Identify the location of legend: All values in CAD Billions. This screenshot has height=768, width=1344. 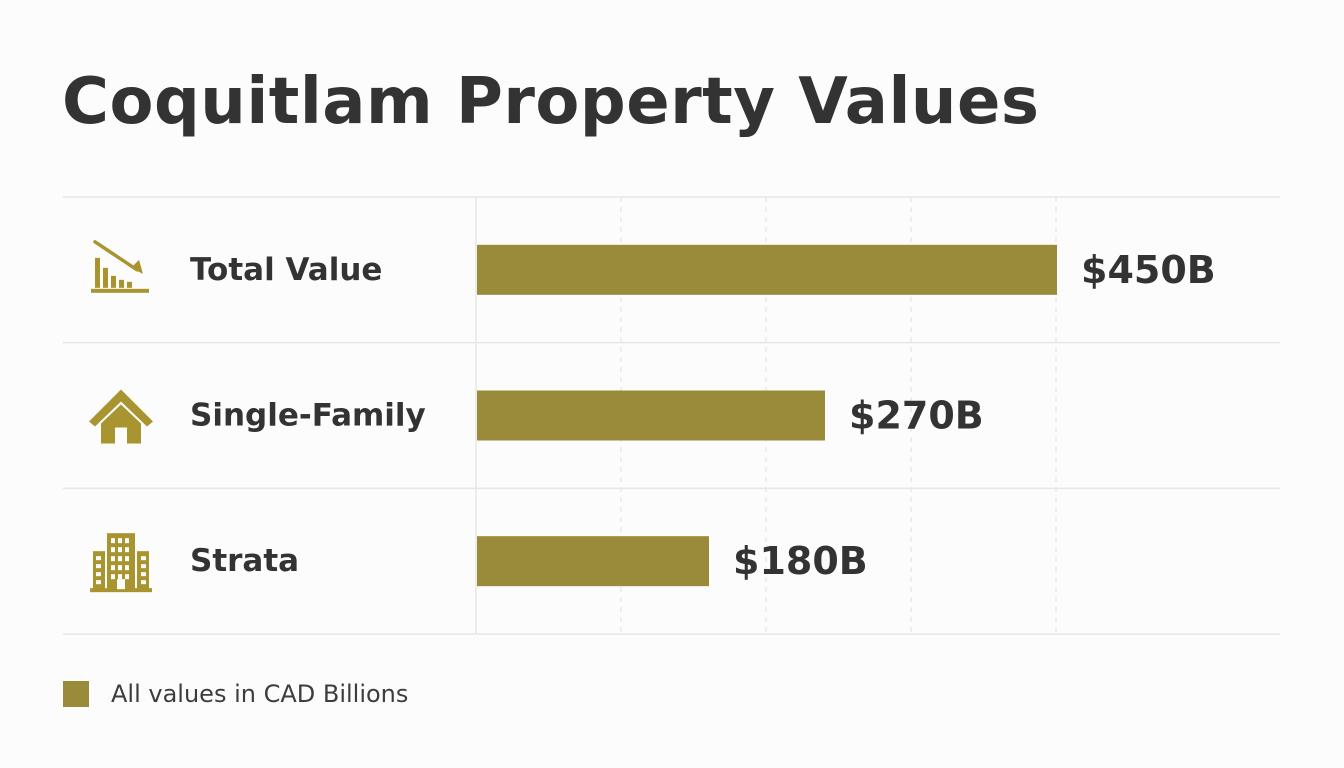
(235, 694).